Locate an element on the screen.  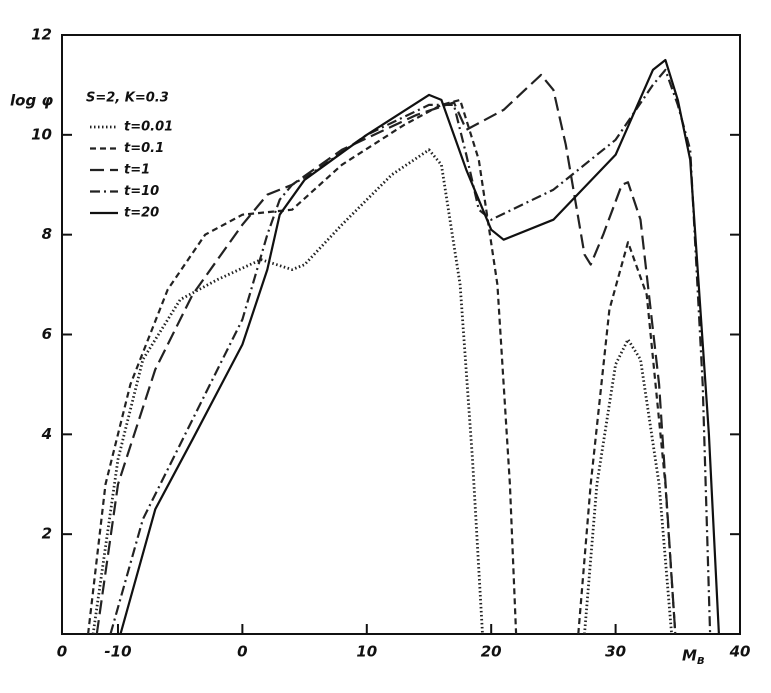
y-tick-label: 10 is located at coordinates (41, 134).